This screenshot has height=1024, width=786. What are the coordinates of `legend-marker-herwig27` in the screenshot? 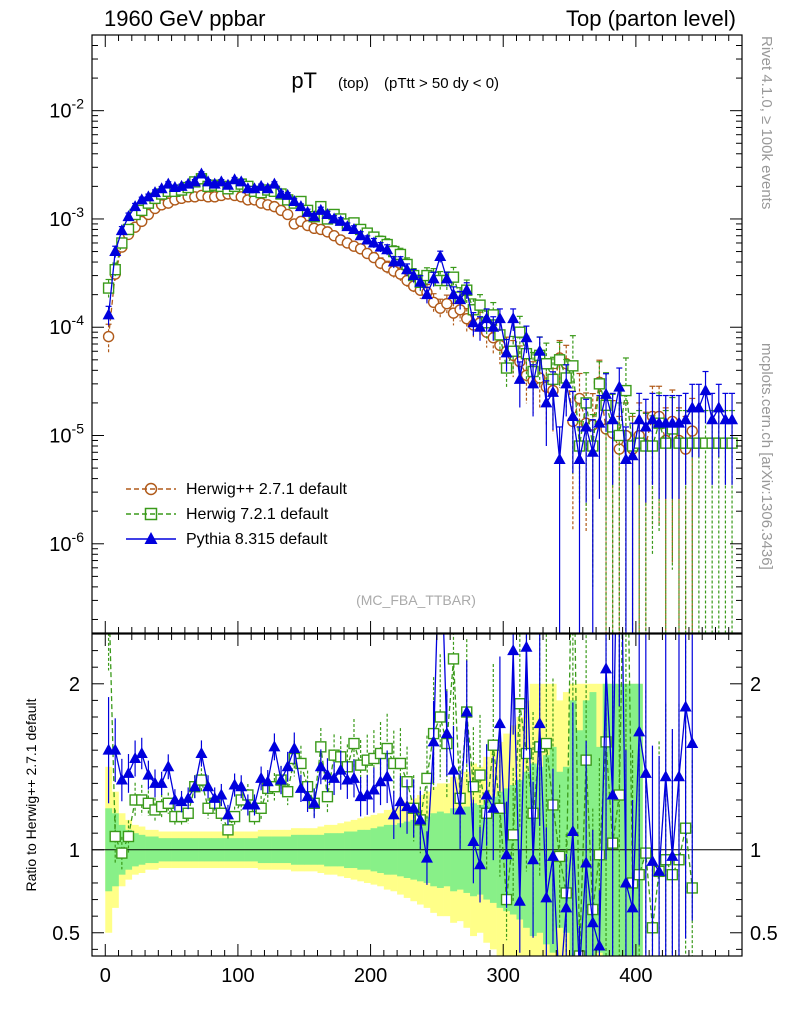 It's located at (151, 489).